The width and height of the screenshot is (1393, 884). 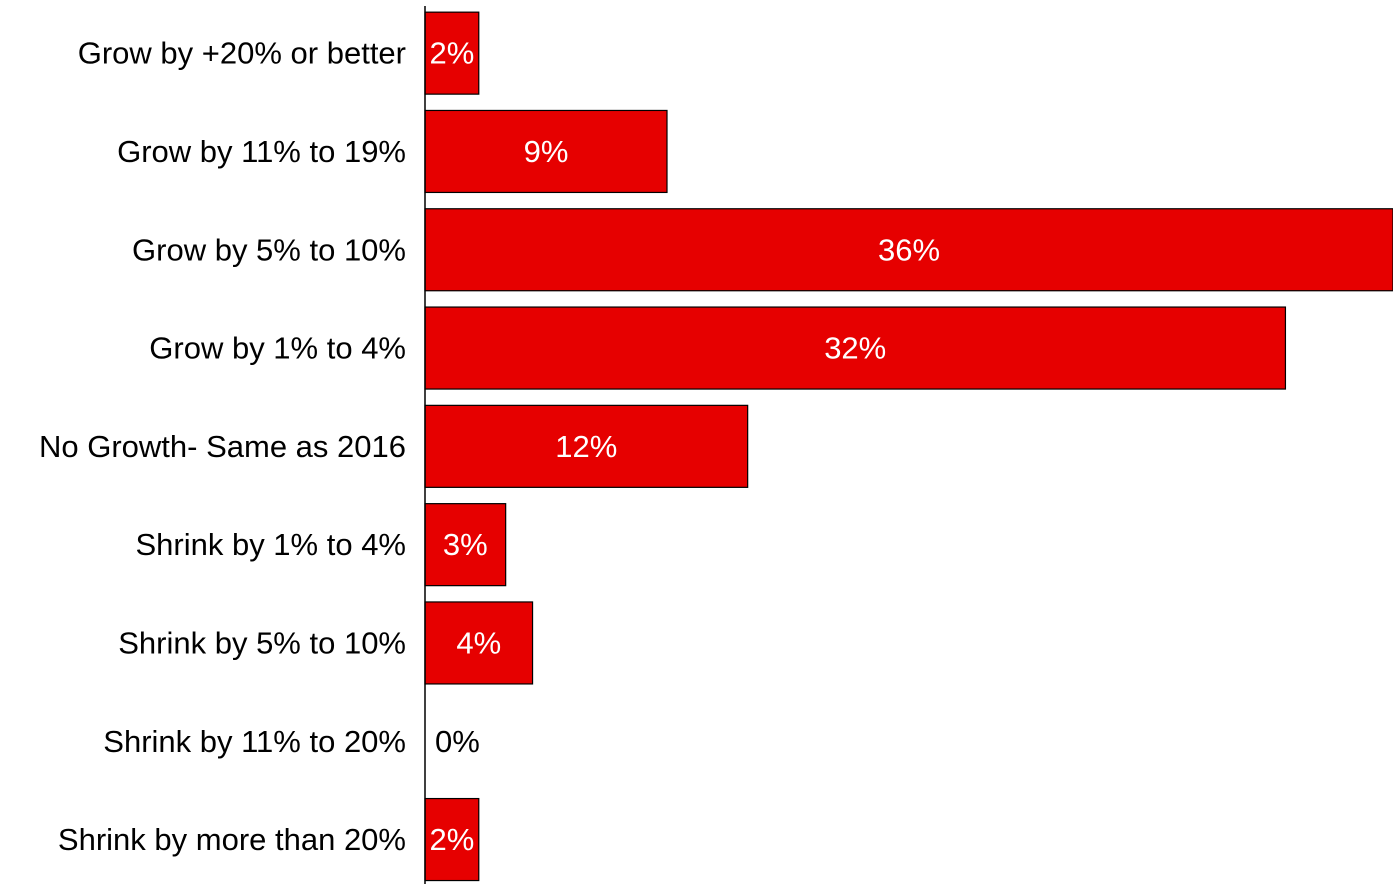 What do you see at coordinates (277, 348) in the screenshot?
I see `category-label: Grow by 1% to 4%` at bounding box center [277, 348].